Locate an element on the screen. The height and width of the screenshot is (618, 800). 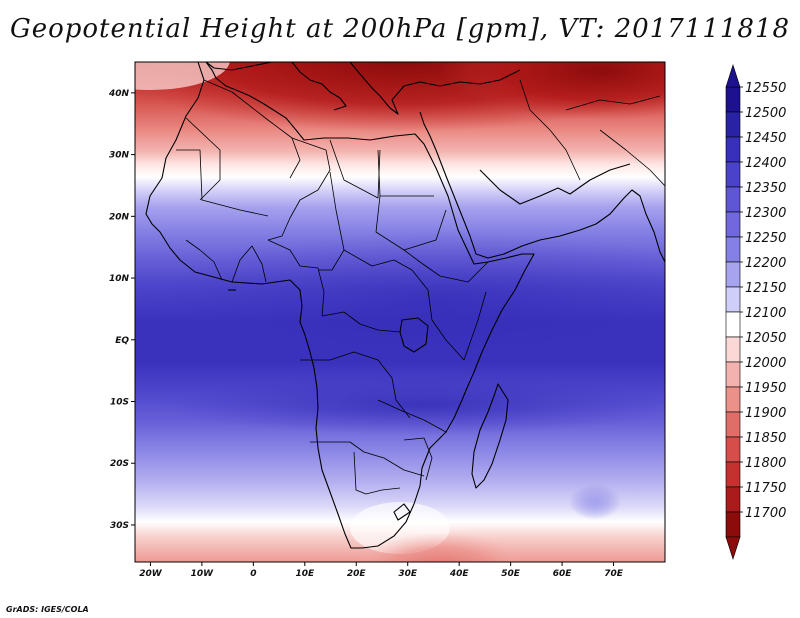
north-east-high-region is located at coordinates (552, 91).